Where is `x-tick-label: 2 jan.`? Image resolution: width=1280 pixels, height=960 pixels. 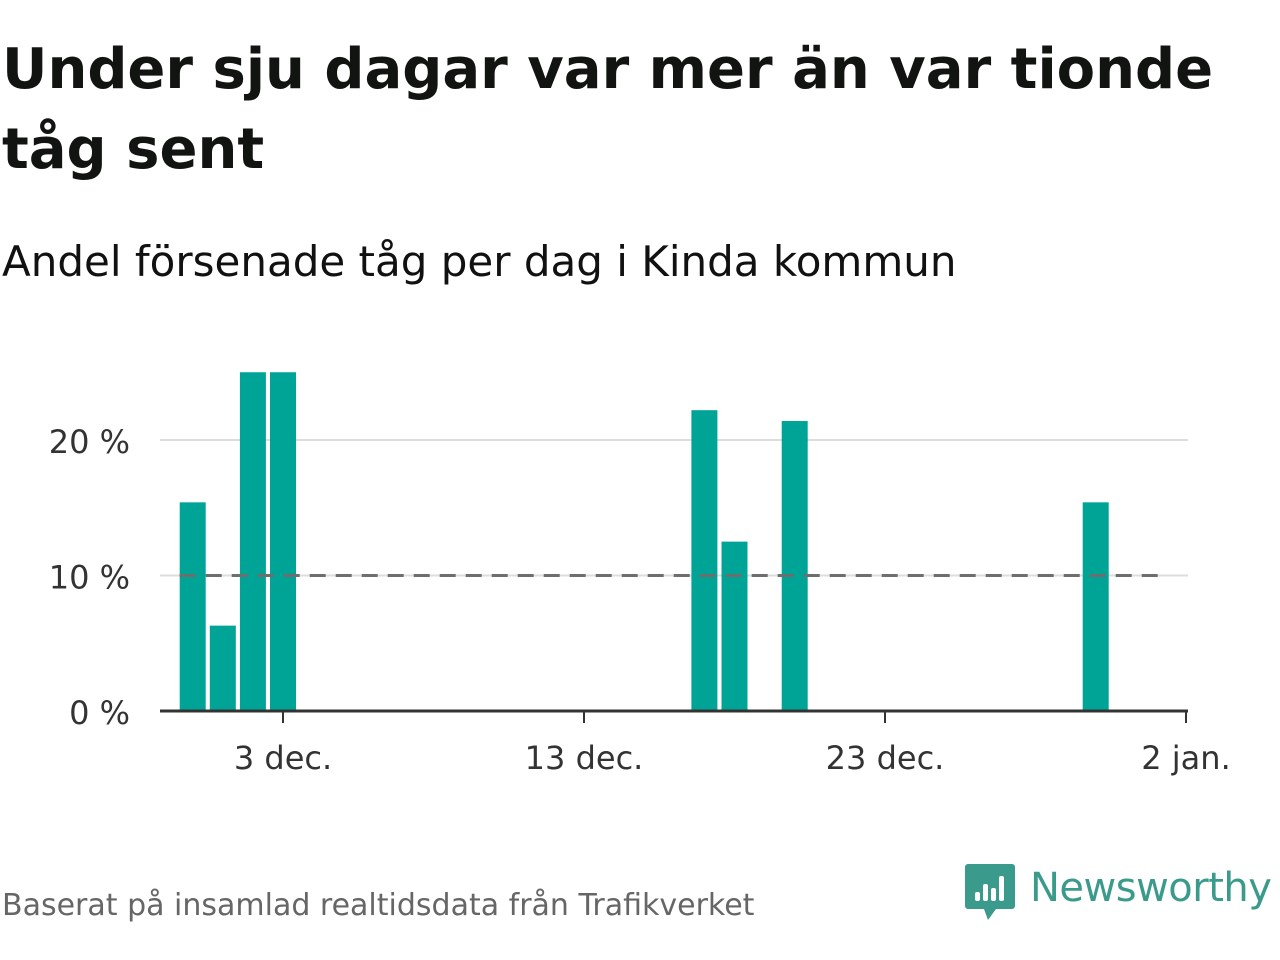 x-tick-label: 2 jan. is located at coordinates (1185, 758).